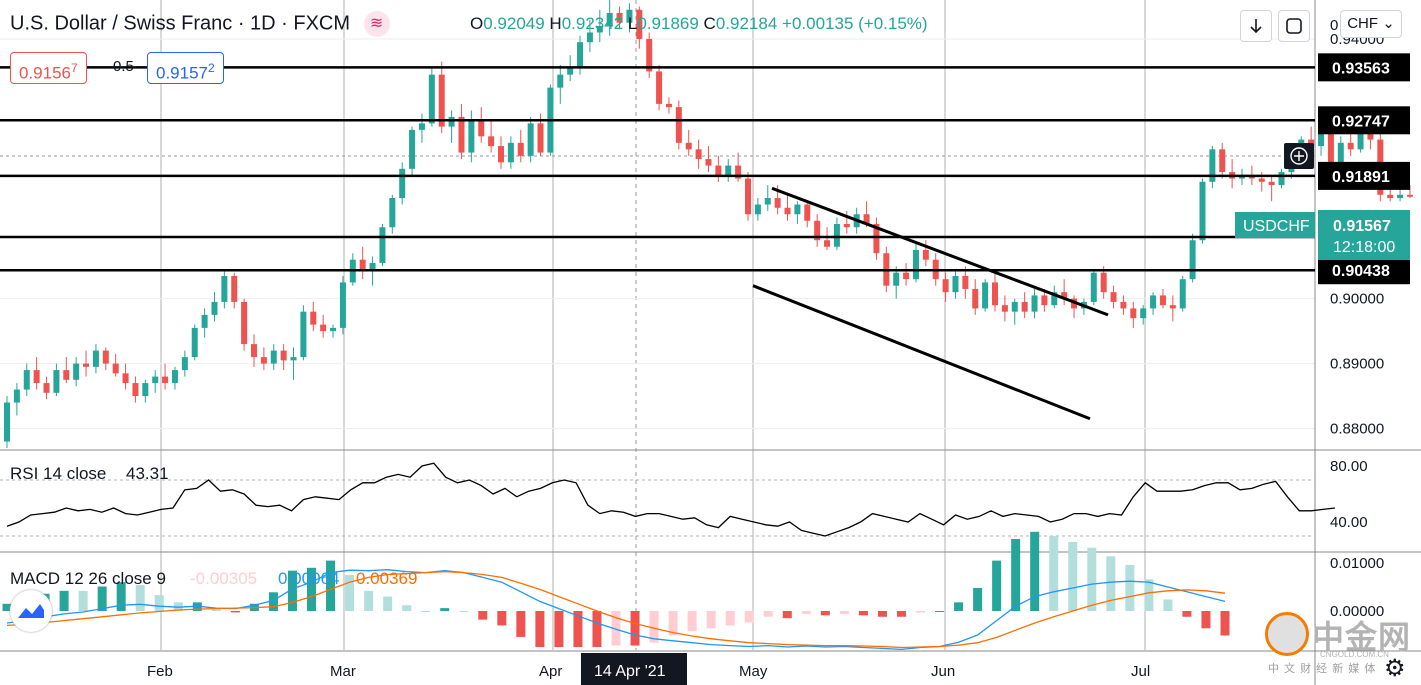  What do you see at coordinates (1299, 156) in the screenshot?
I see `plus-icon` at bounding box center [1299, 156].